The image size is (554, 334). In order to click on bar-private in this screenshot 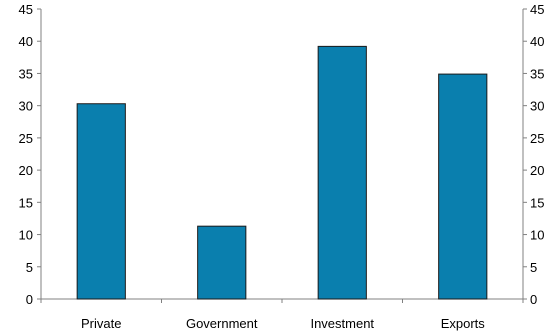, I will do `click(101, 201)`.